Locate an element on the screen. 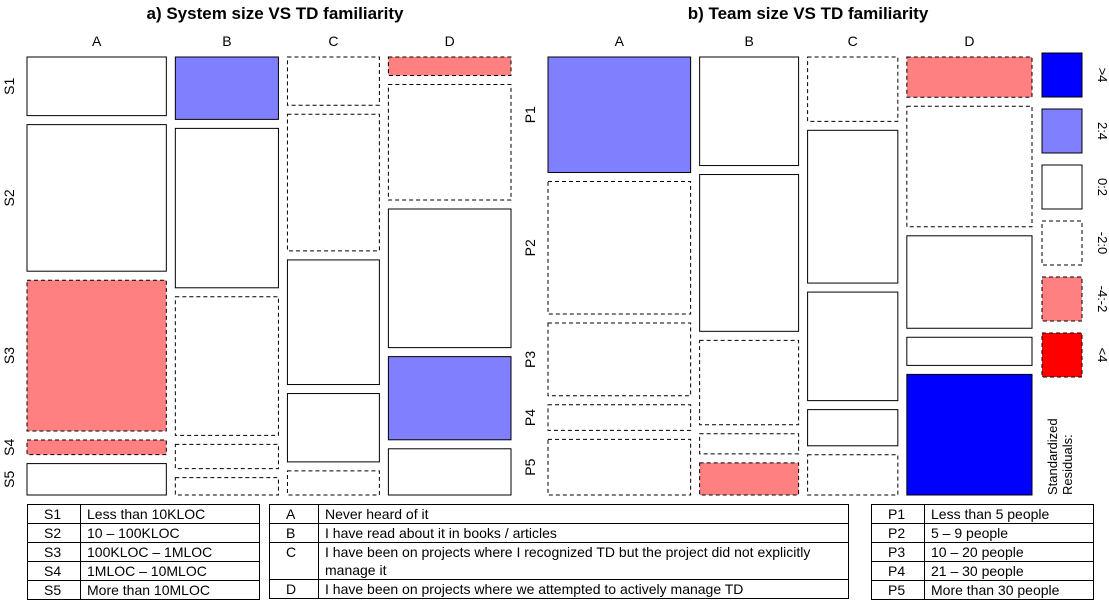 The width and height of the screenshot is (1109, 606). cell-b-s2 is located at coordinates (226, 208).